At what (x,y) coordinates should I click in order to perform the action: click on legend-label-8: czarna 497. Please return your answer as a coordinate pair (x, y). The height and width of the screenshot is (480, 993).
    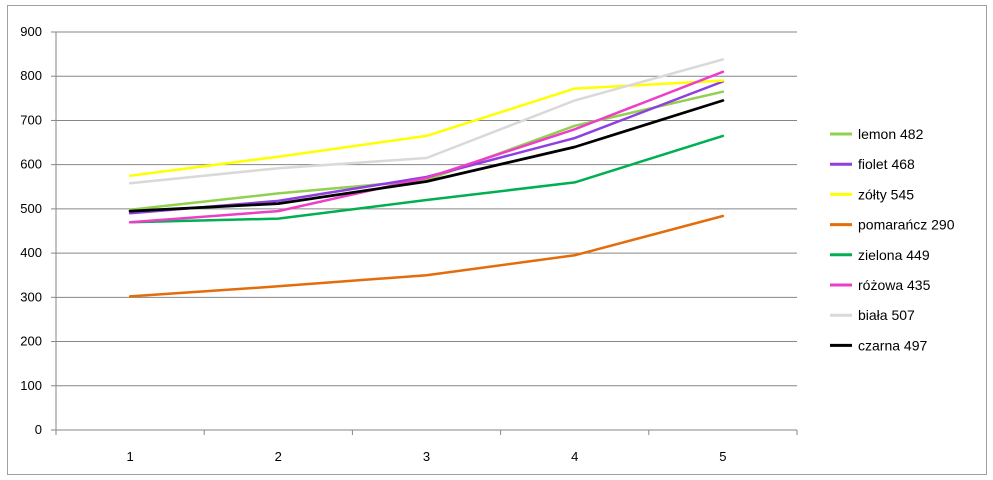
    Looking at the image, I should click on (892, 345).